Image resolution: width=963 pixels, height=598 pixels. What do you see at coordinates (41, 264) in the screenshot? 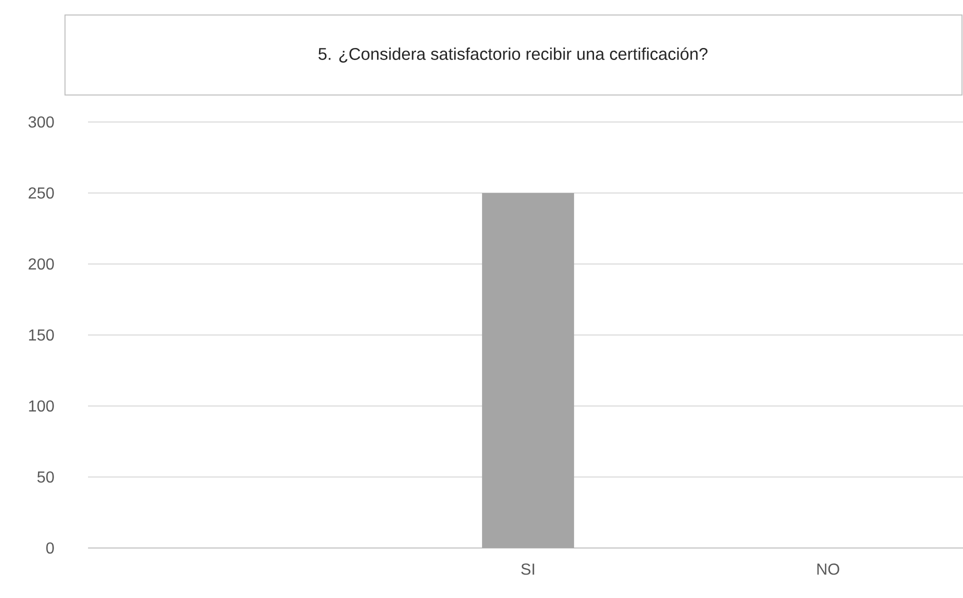
I see `y-tick-label: 200` at bounding box center [41, 264].